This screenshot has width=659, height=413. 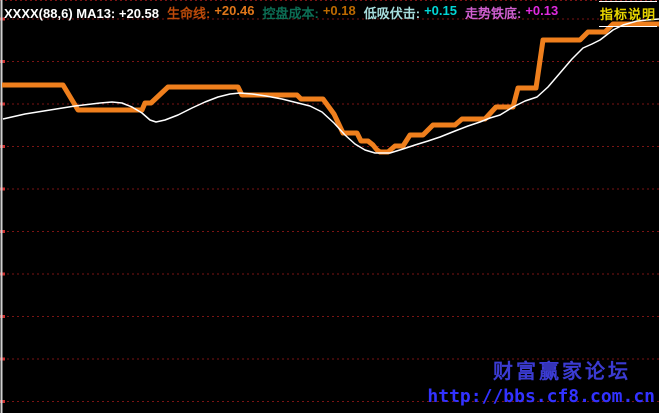 What do you see at coordinates (81, 13) in the screenshot?
I see `stock-ma13-readout: XXXX(88,6) MA13: +20.58` at bounding box center [81, 13].